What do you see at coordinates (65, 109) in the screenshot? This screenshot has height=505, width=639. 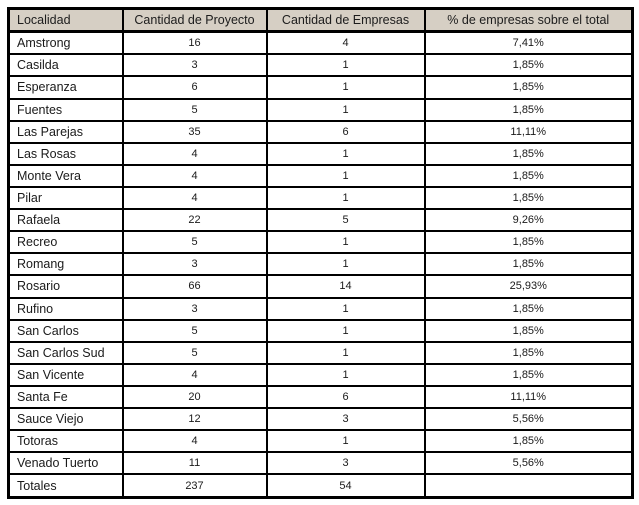 I see `cell-localidad: Fuentes` at bounding box center [65, 109].